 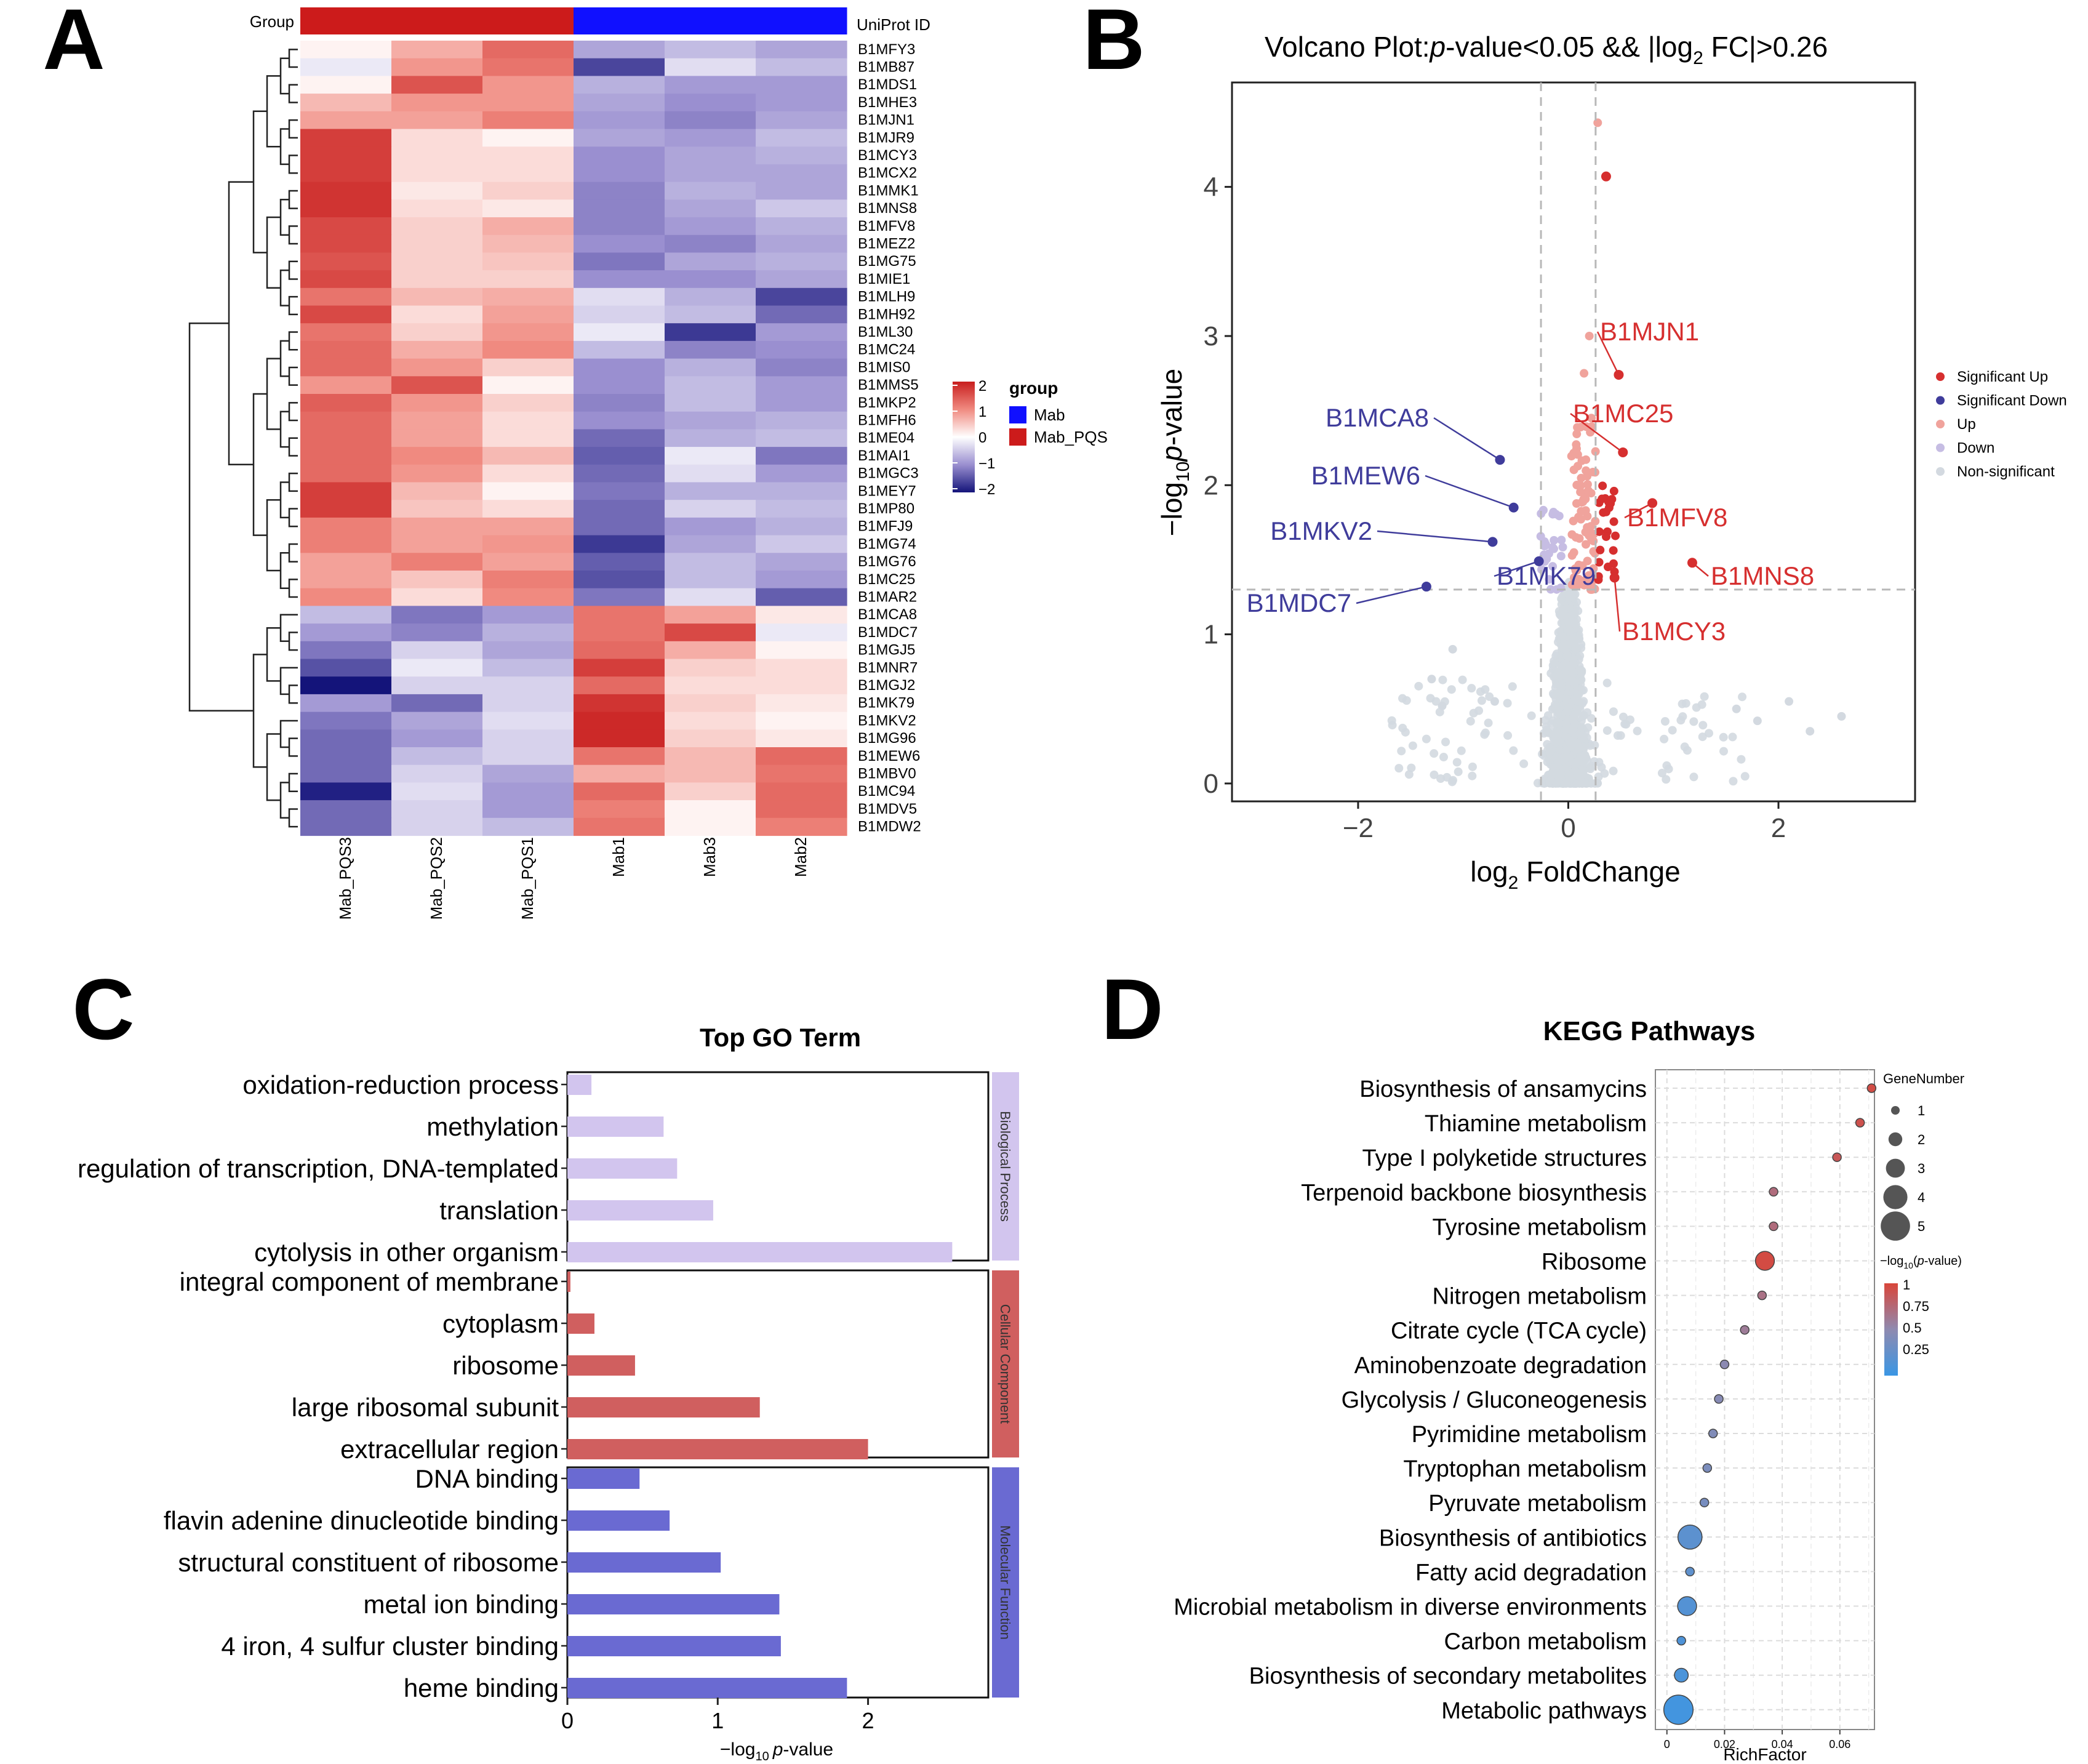 I want to click on kegg-size-legend-marker, so click(x=1895, y=1226).